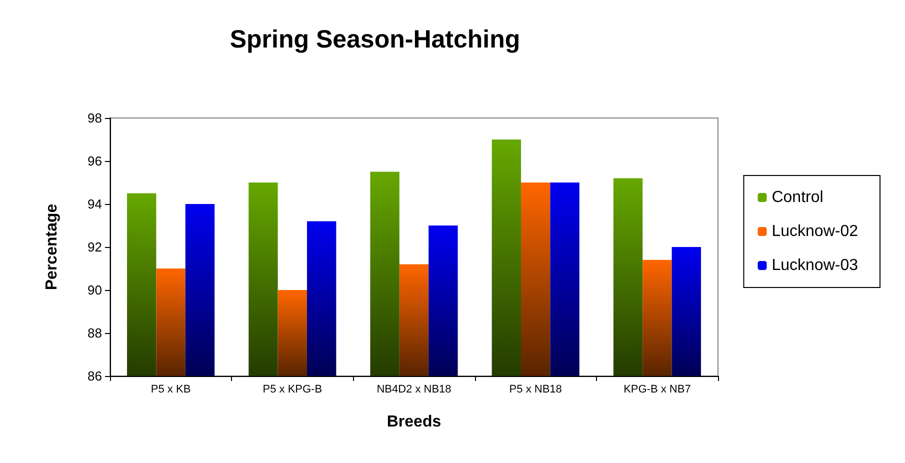  What do you see at coordinates (798, 197) in the screenshot?
I see `legend-label: Control` at bounding box center [798, 197].